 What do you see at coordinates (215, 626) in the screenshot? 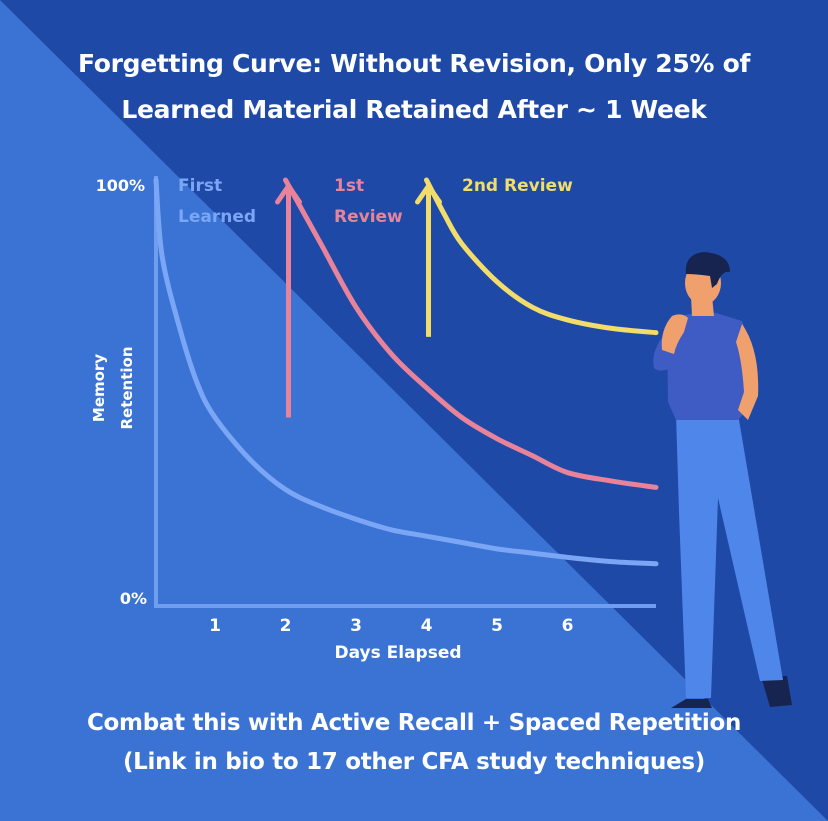
I see `x-tick-label: 1` at bounding box center [215, 626].